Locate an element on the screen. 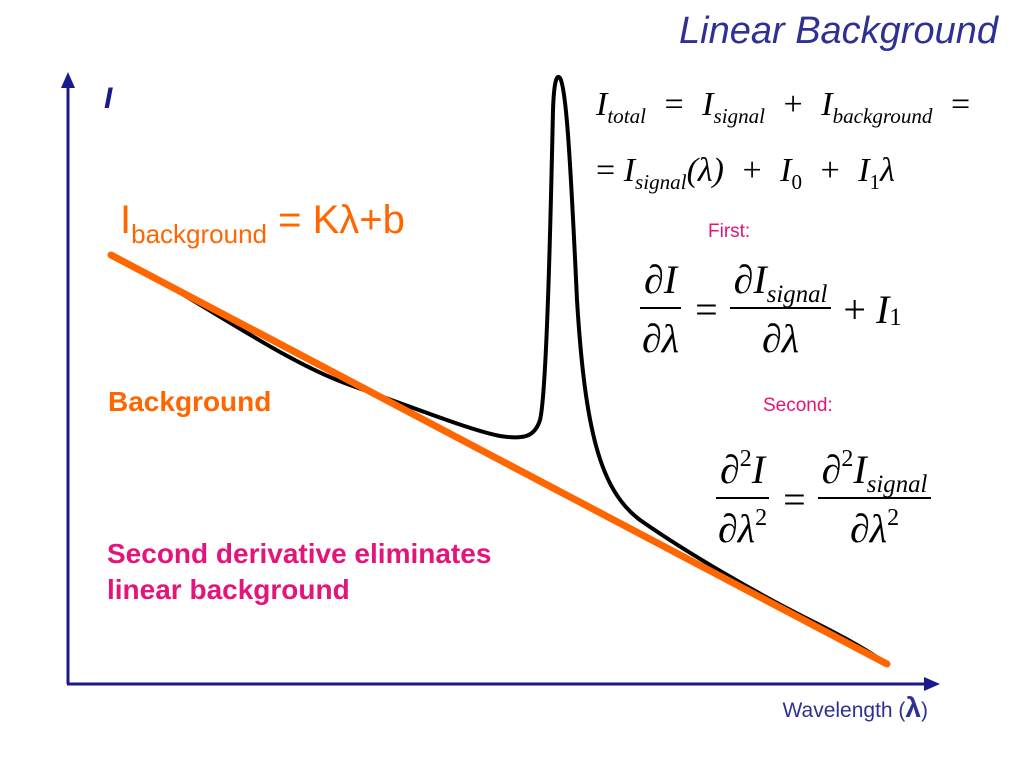 The image size is (1024, 768). eq2-sub-signal: signal is located at coordinates (661, 182).